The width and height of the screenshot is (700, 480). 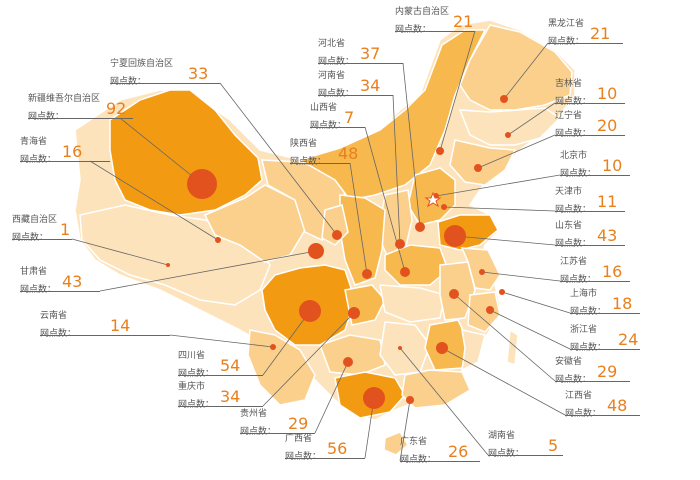 I want to click on leader-line-guizhou, so click(x=331, y=397).